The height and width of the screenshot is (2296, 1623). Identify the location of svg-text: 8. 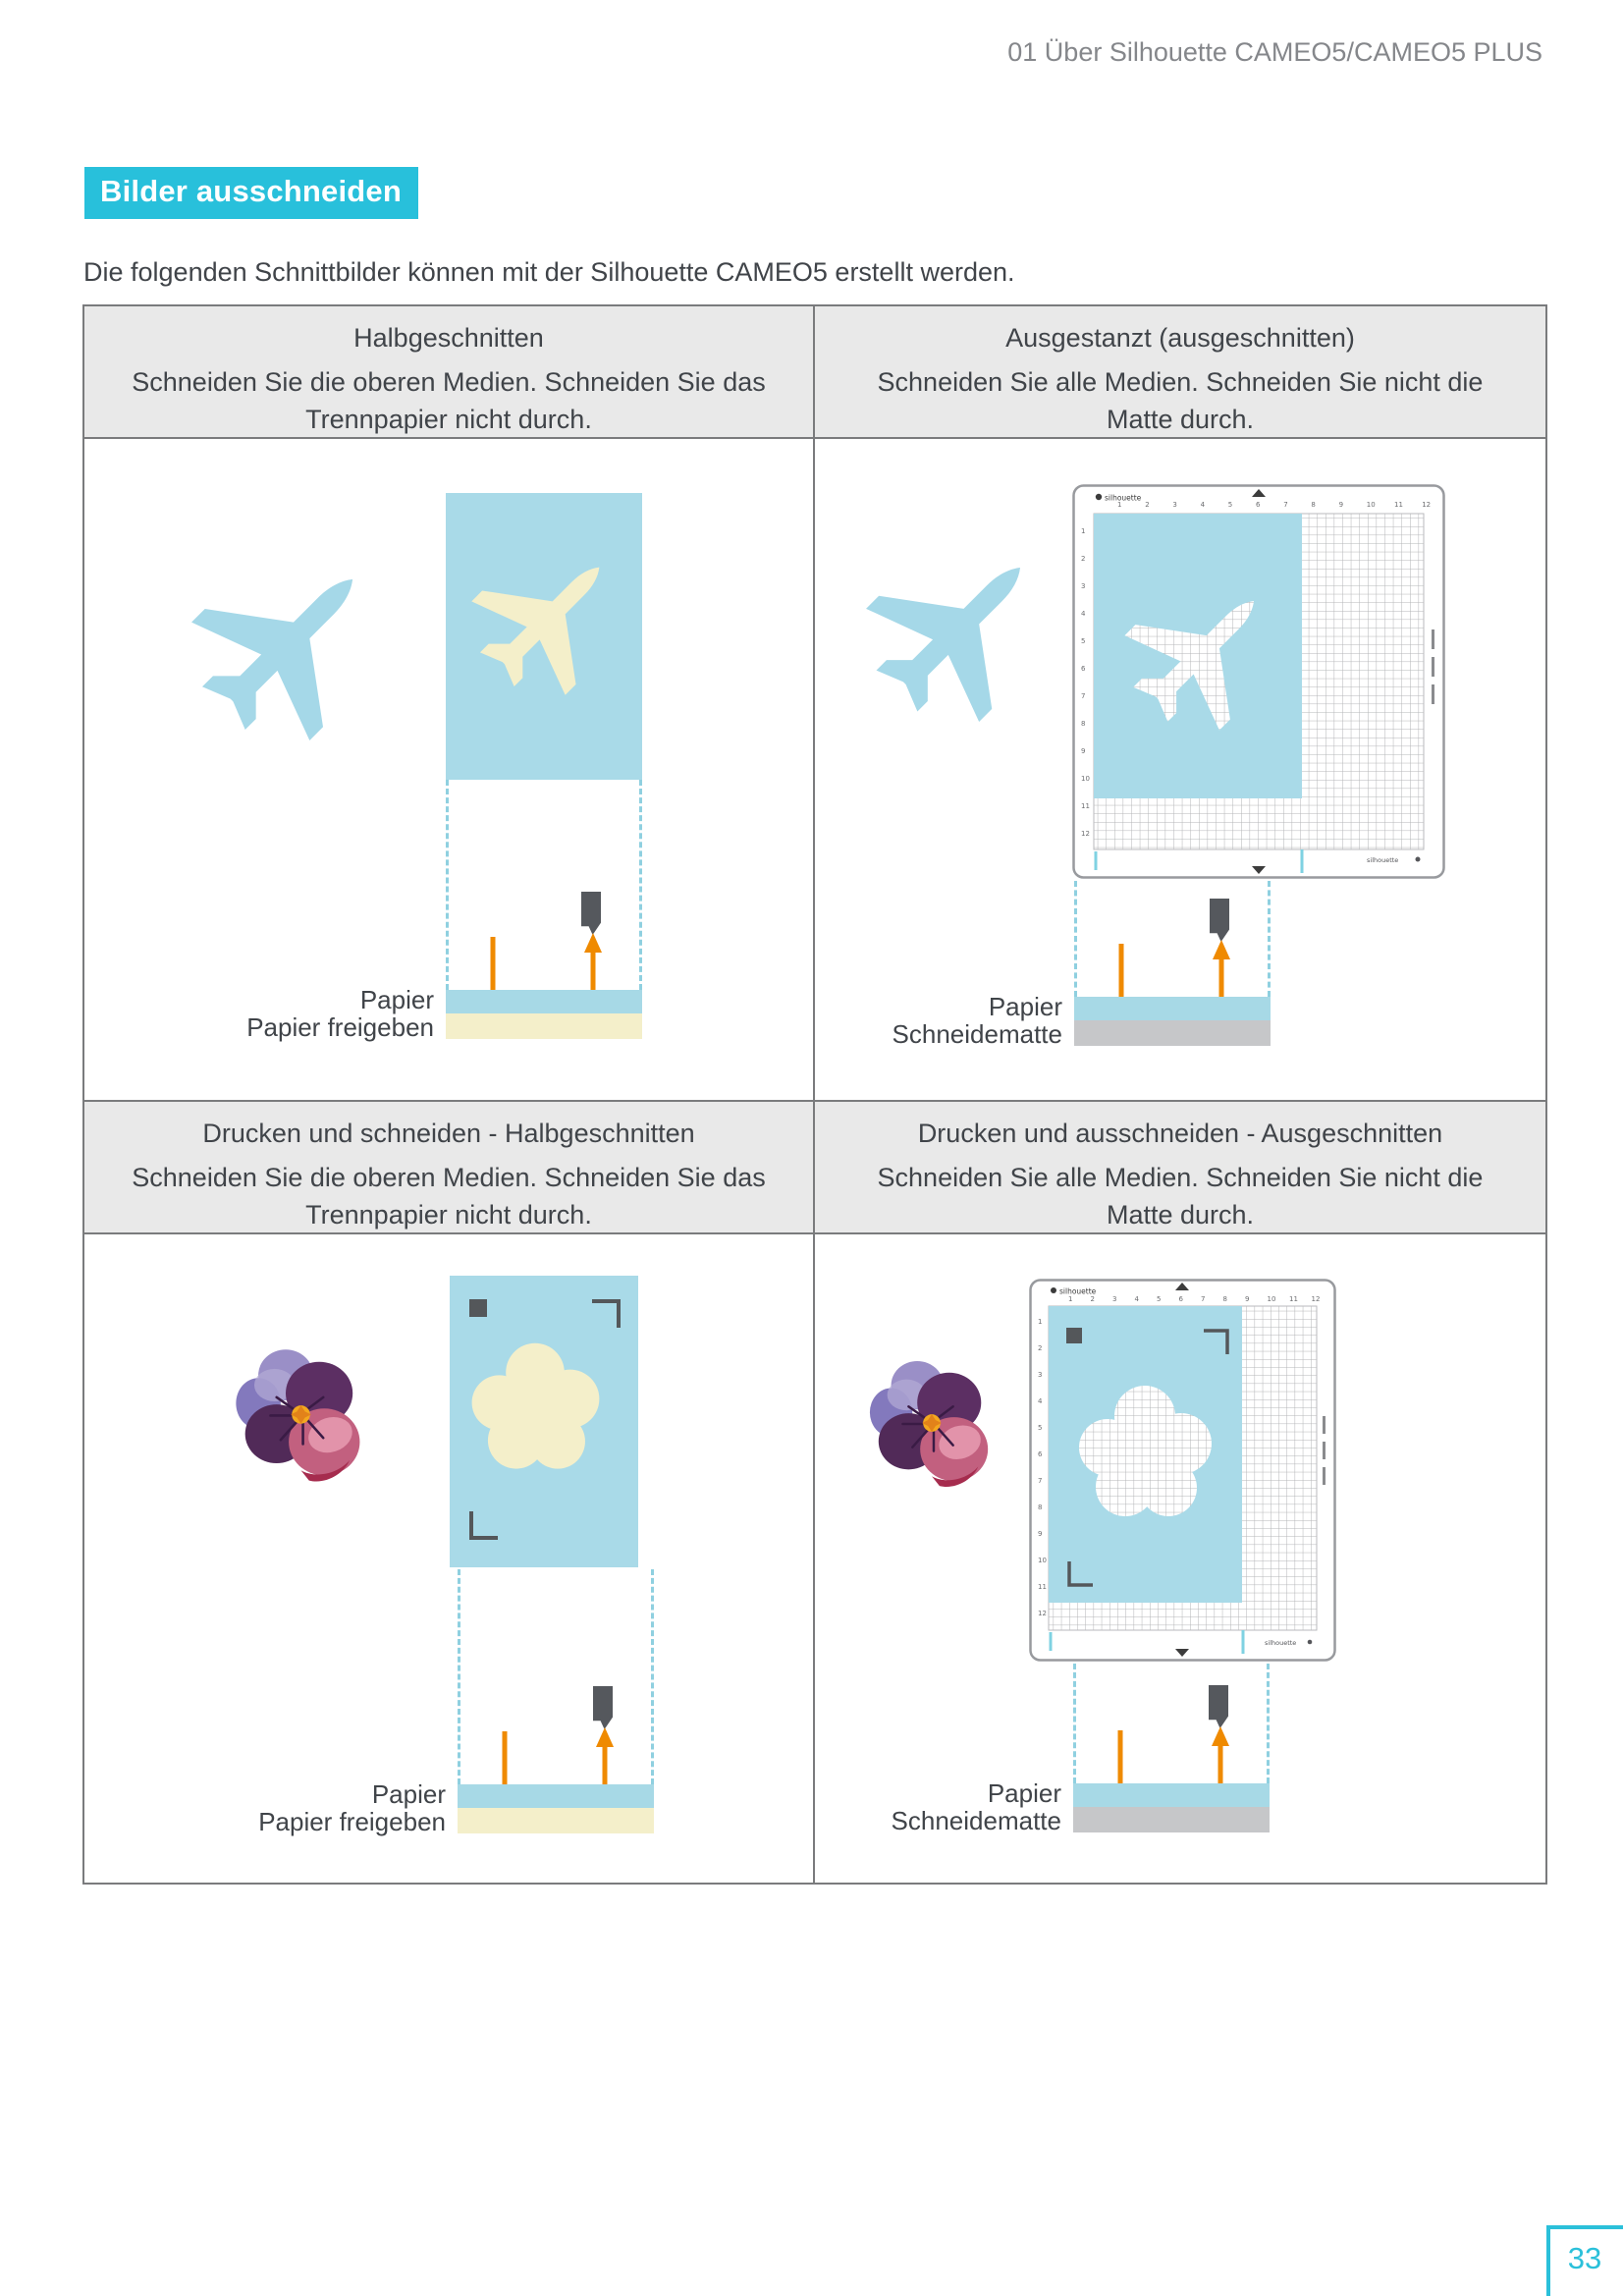
(1040, 1507).